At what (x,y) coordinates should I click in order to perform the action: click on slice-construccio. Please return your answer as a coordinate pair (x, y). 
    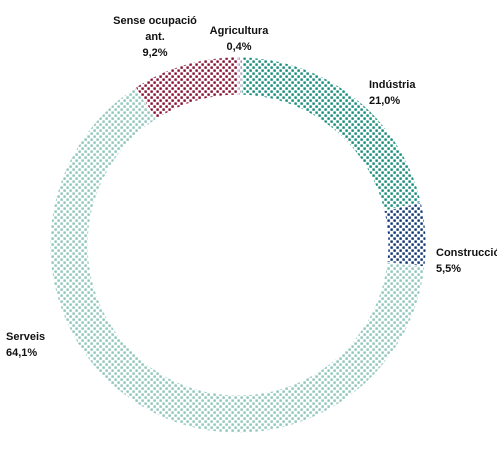
    Looking at the image, I should click on (405, 234).